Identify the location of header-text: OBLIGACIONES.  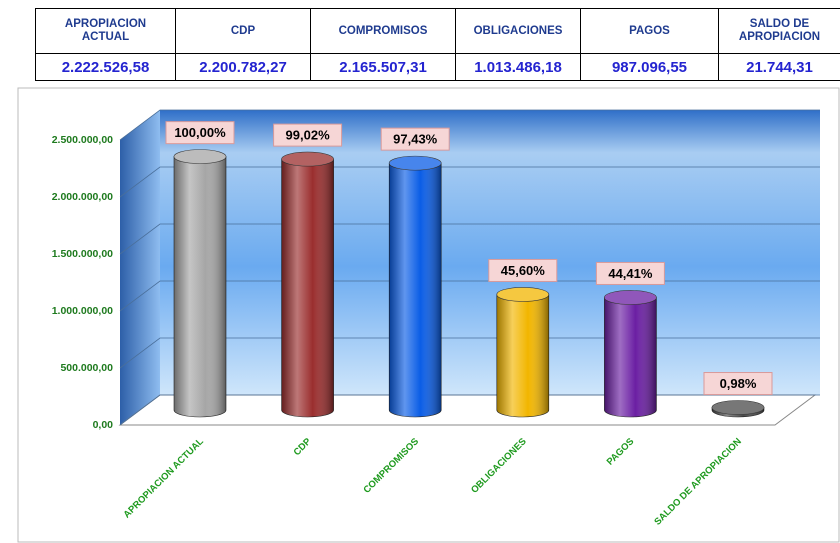
(518, 30).